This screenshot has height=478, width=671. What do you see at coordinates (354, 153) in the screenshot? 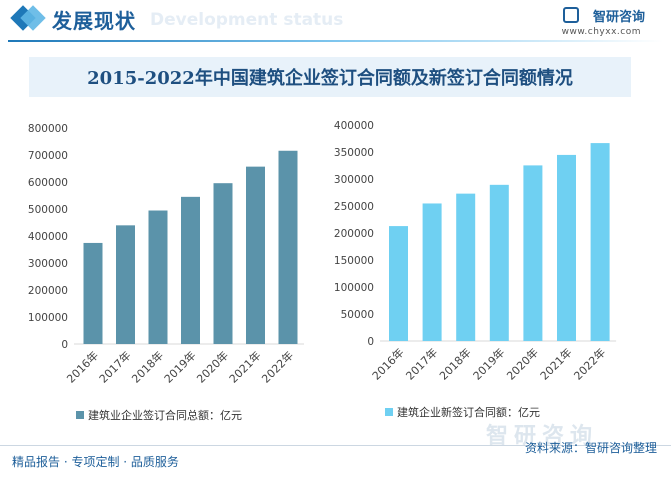
I see `y-tick-label: 350000` at bounding box center [354, 153].